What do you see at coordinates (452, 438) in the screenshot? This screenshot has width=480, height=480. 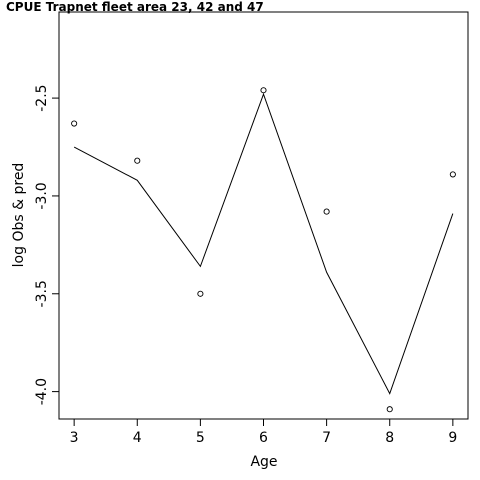 I see `x-tick-label: 9` at bounding box center [452, 438].